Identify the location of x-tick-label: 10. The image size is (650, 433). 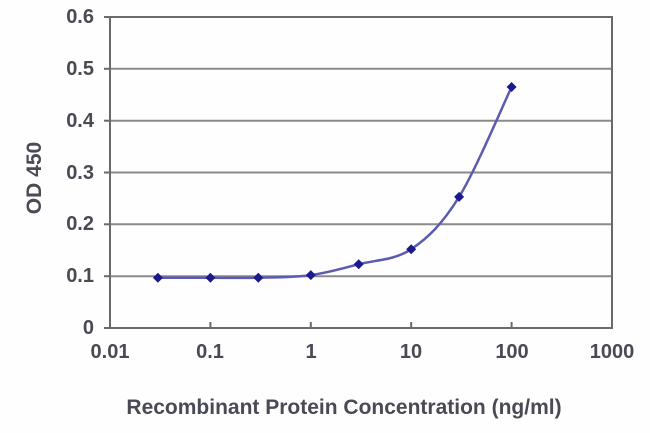
(411, 352).